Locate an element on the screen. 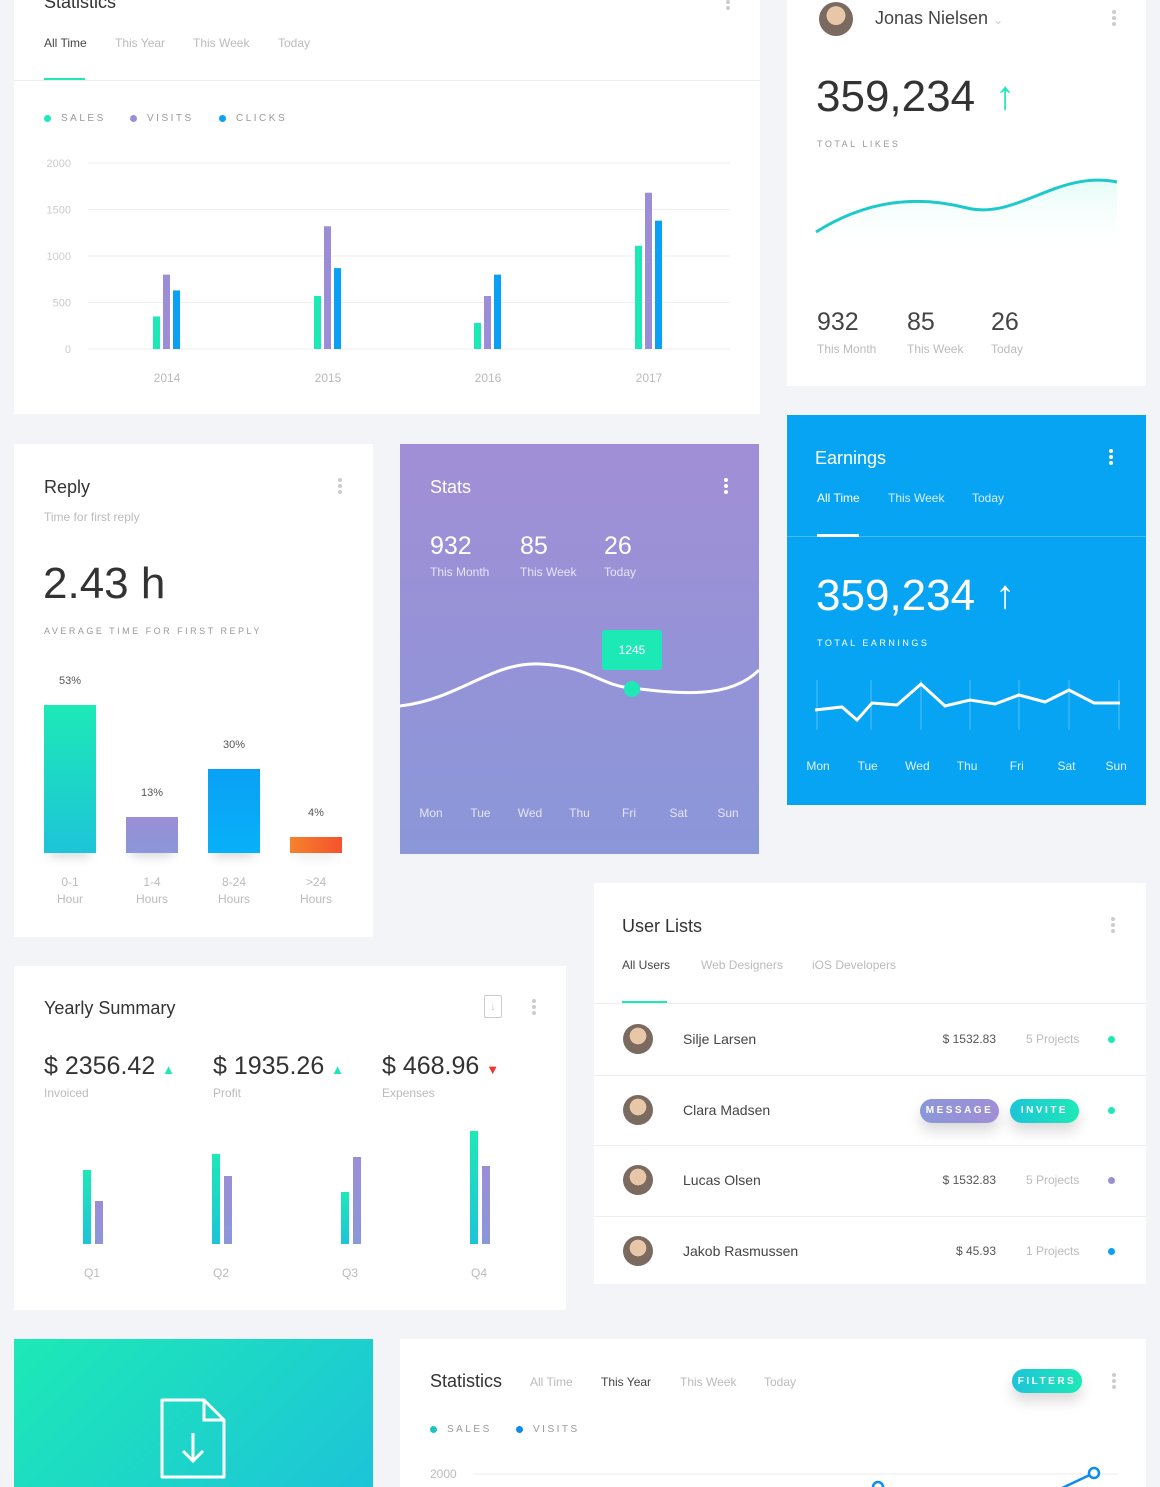 The image size is (1160, 1487). invite-button: INVITE is located at coordinates (1044, 1110).